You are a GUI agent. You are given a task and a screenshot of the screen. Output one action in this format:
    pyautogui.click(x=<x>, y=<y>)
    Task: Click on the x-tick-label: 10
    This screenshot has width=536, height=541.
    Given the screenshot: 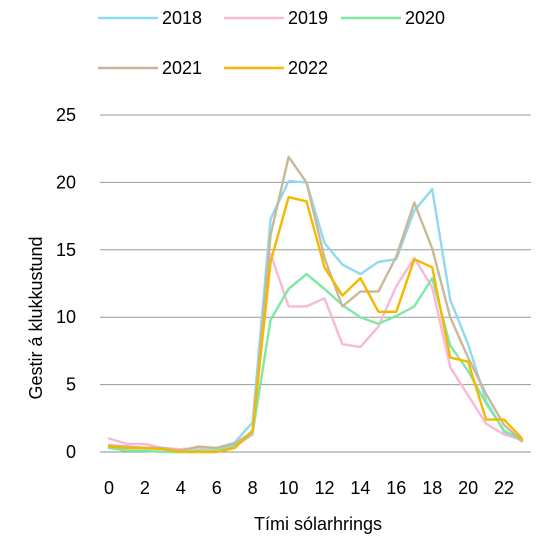 What is the action you would take?
    pyautogui.click(x=289, y=488)
    